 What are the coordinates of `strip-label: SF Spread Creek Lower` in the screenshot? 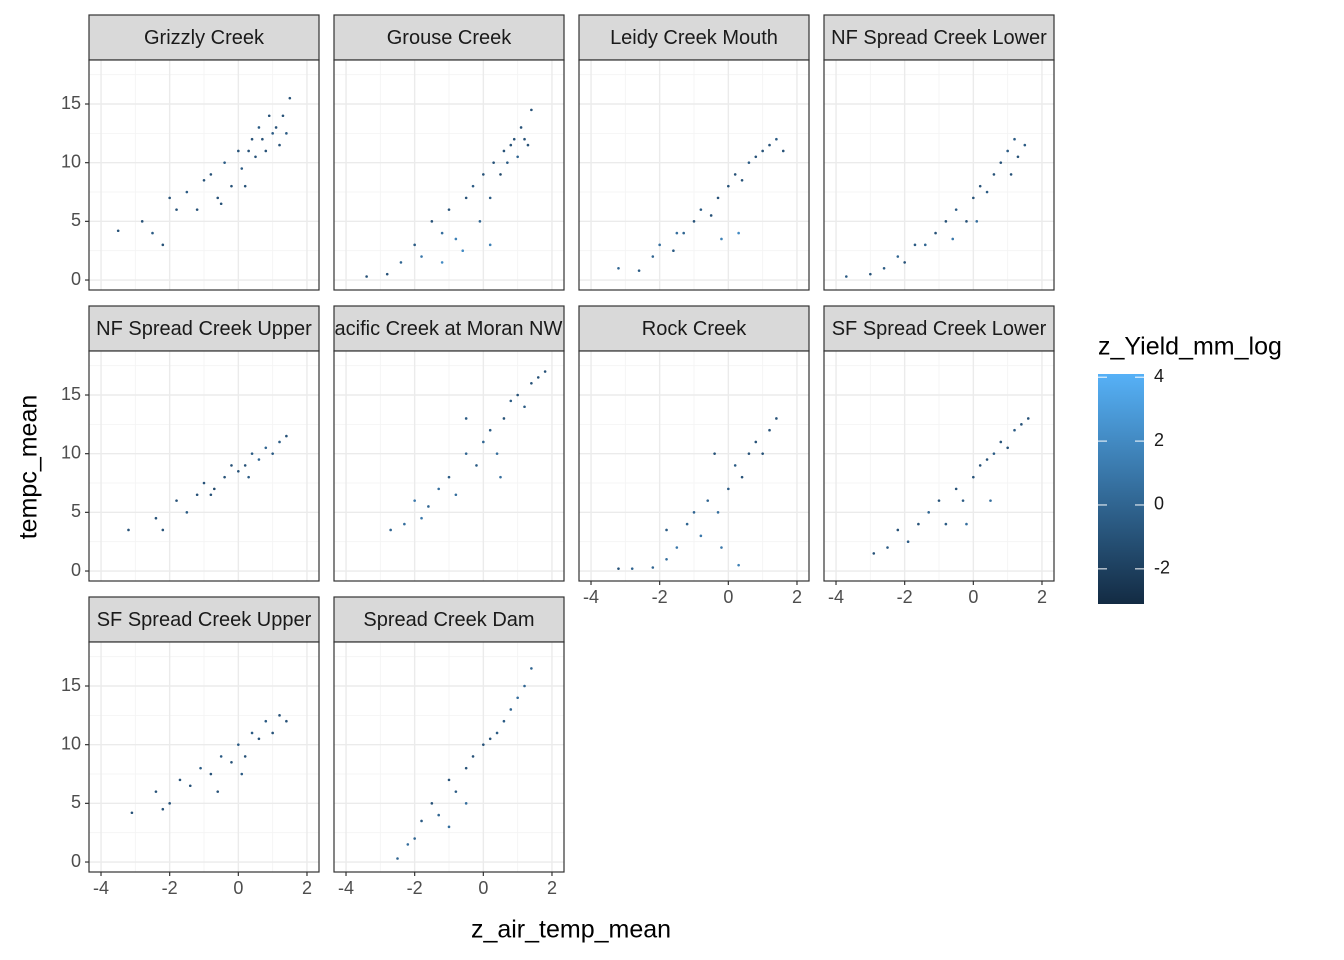 It's located at (939, 329).